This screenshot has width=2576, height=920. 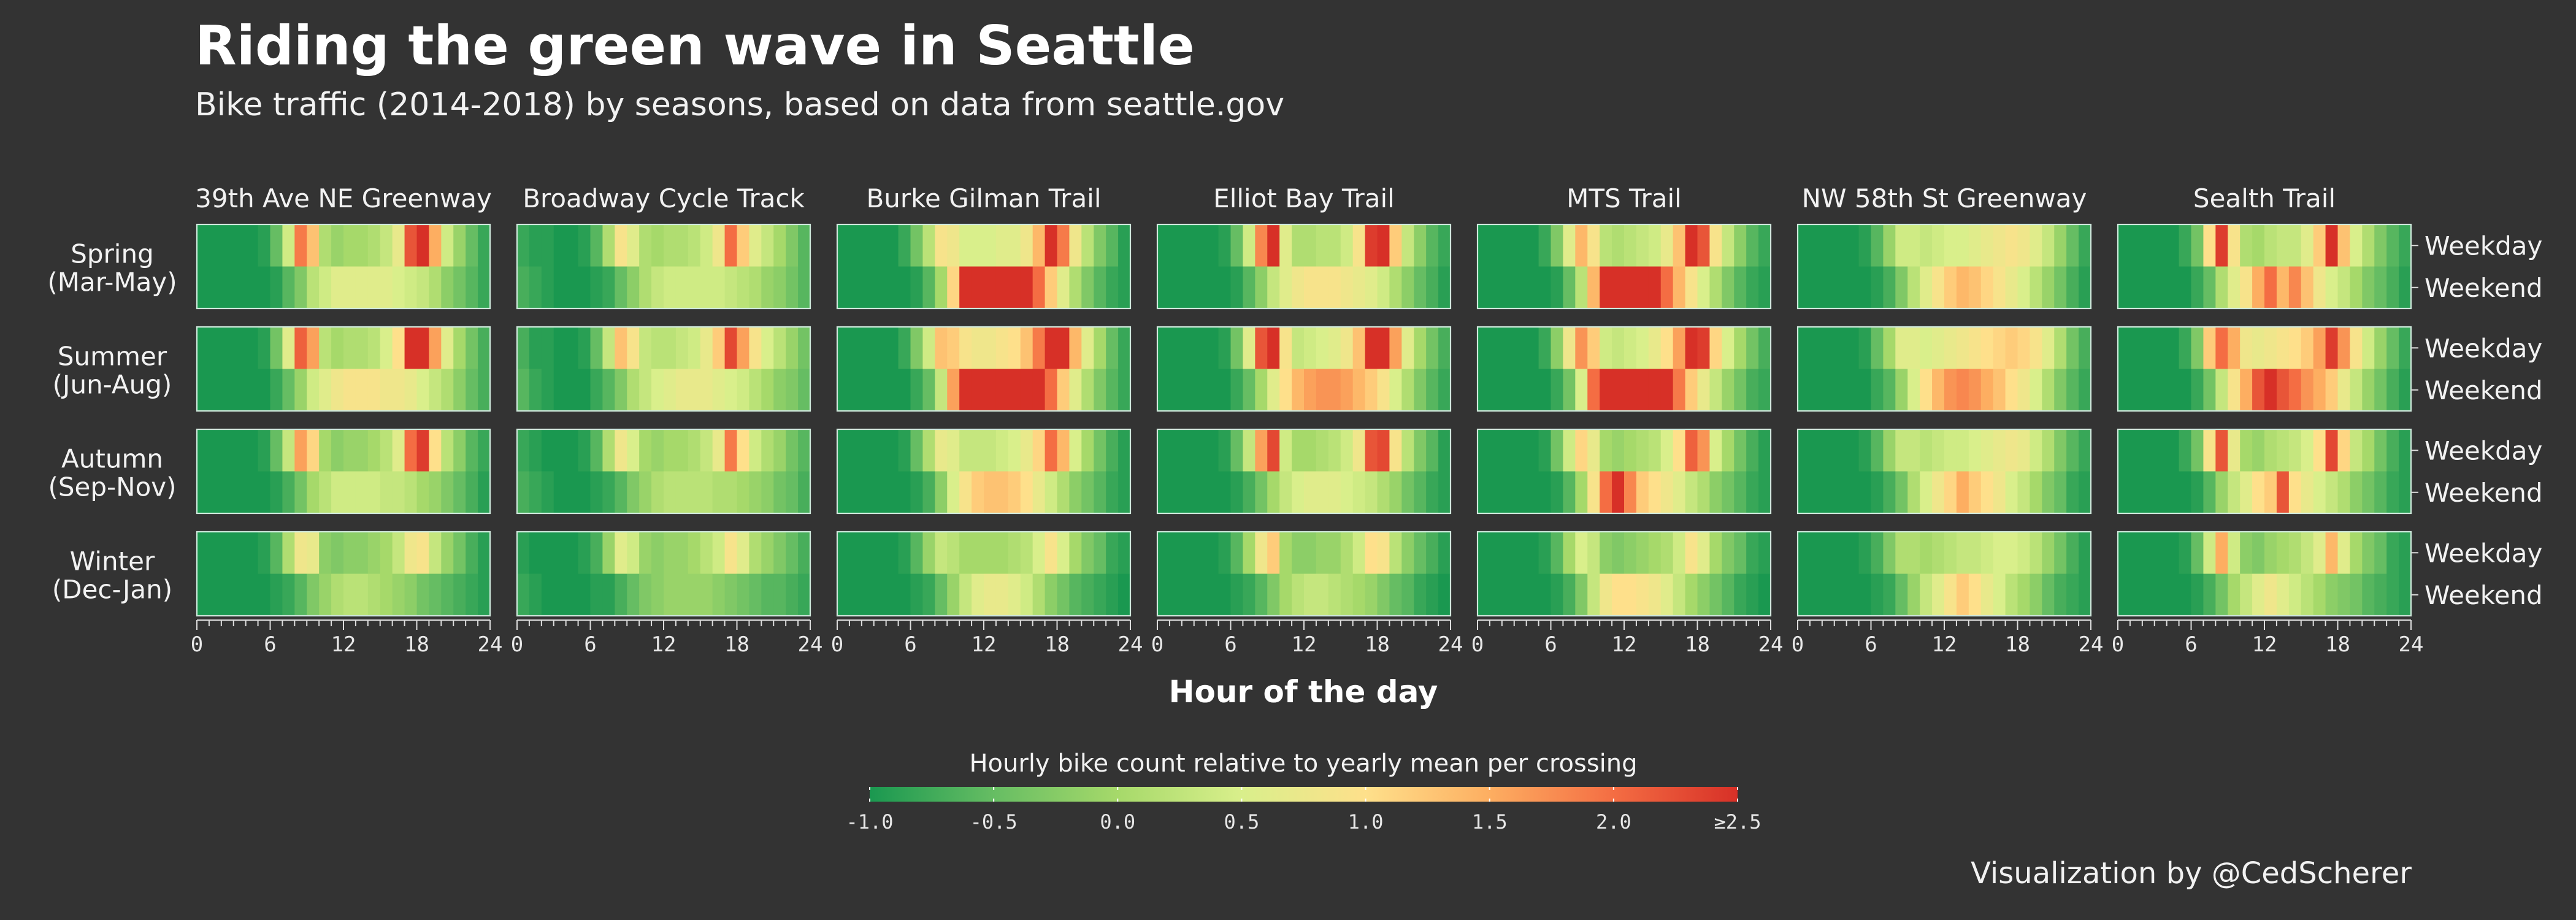 What do you see at coordinates (1304, 369) in the screenshot?
I see `heatmap-elliot-bay-trail-summer` at bounding box center [1304, 369].